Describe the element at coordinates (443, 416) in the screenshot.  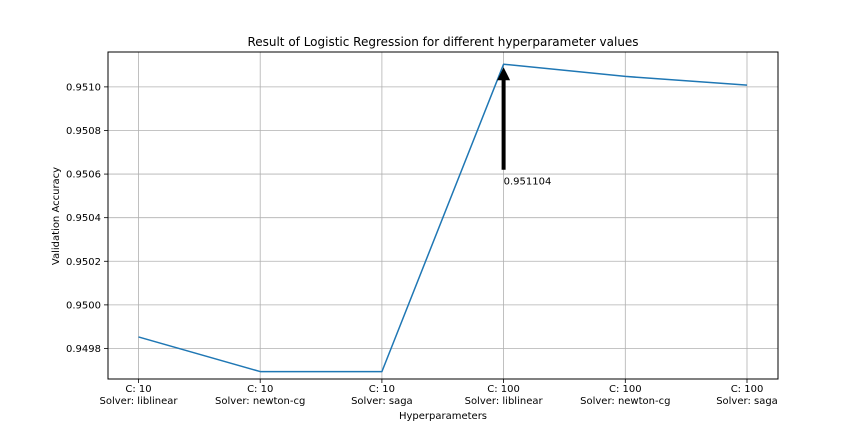
I see `x-axis-label: Hyperparameters` at that location.